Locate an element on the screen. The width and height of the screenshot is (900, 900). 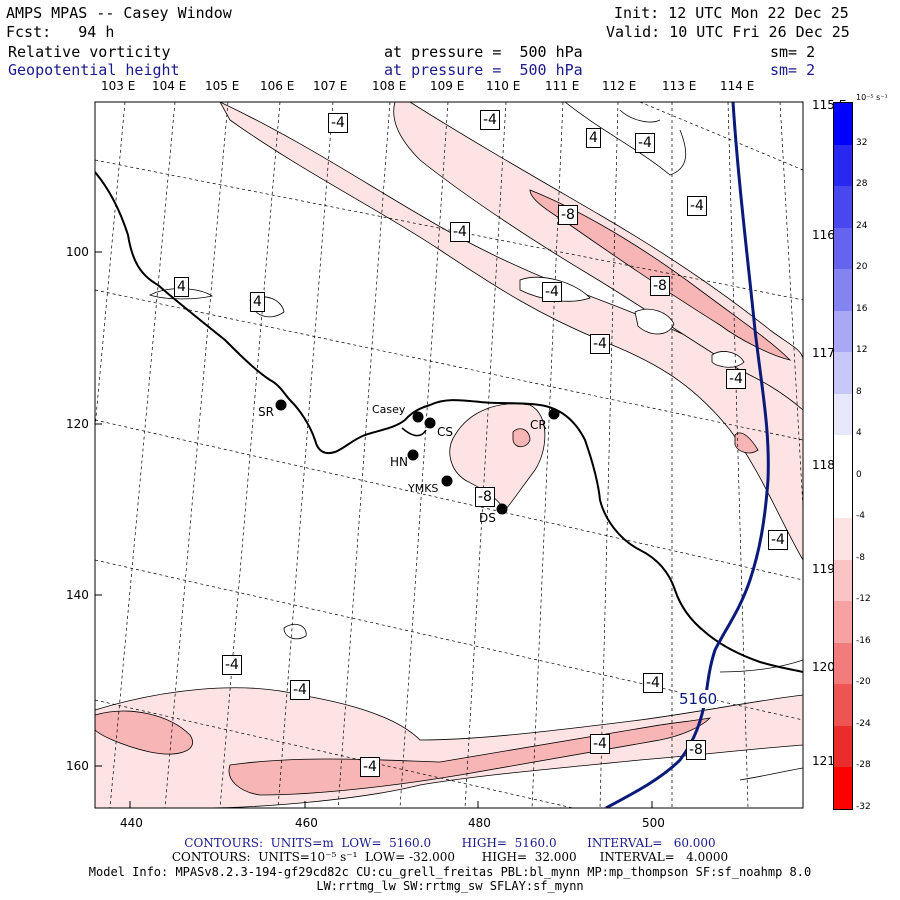
colorbar is located at coordinates (843, 456).